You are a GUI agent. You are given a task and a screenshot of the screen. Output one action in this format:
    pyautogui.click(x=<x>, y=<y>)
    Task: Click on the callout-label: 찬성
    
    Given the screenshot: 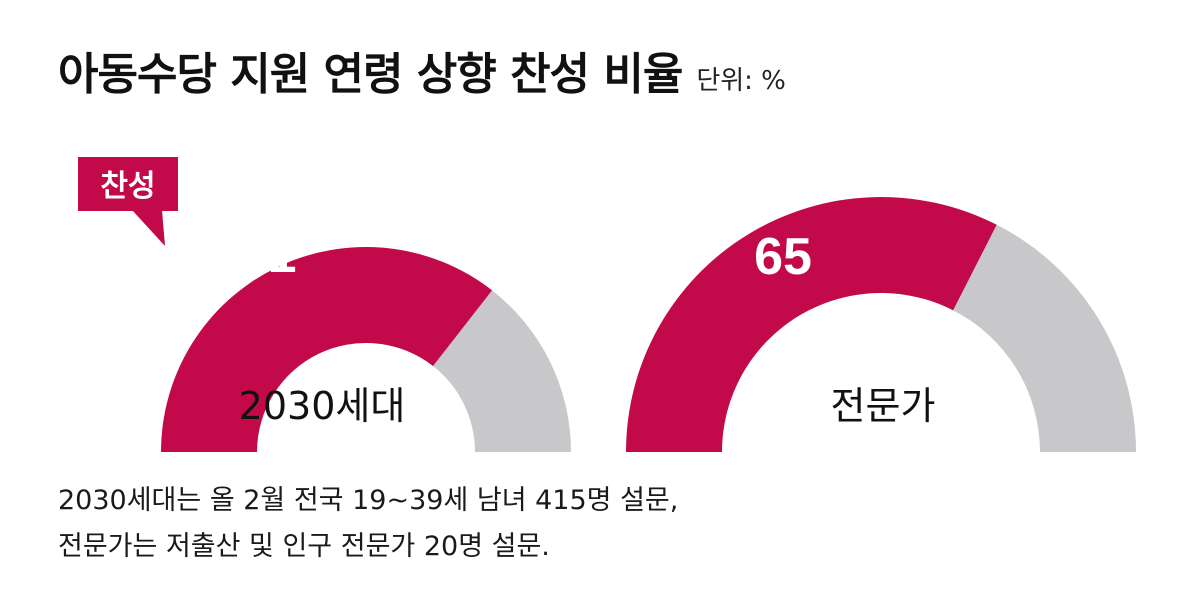 What is the action you would take?
    pyautogui.click(x=127, y=186)
    